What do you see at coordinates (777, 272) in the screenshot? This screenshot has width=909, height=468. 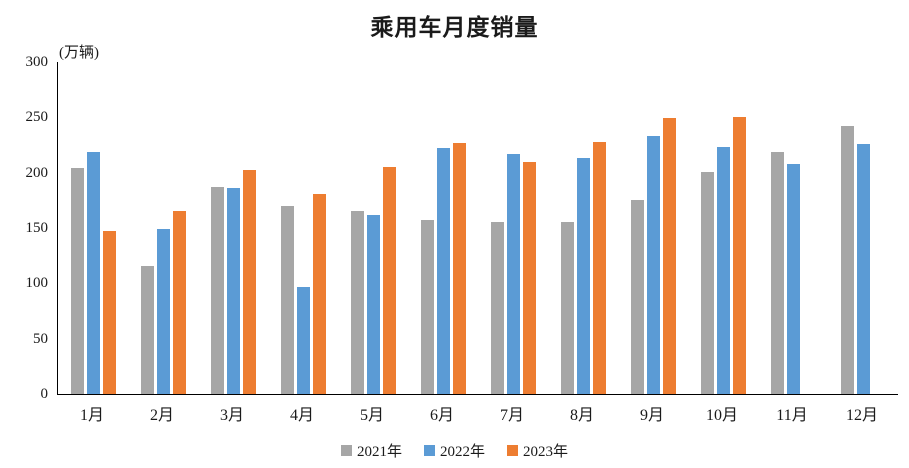 I see `bar-2021年-11月` at bounding box center [777, 272].